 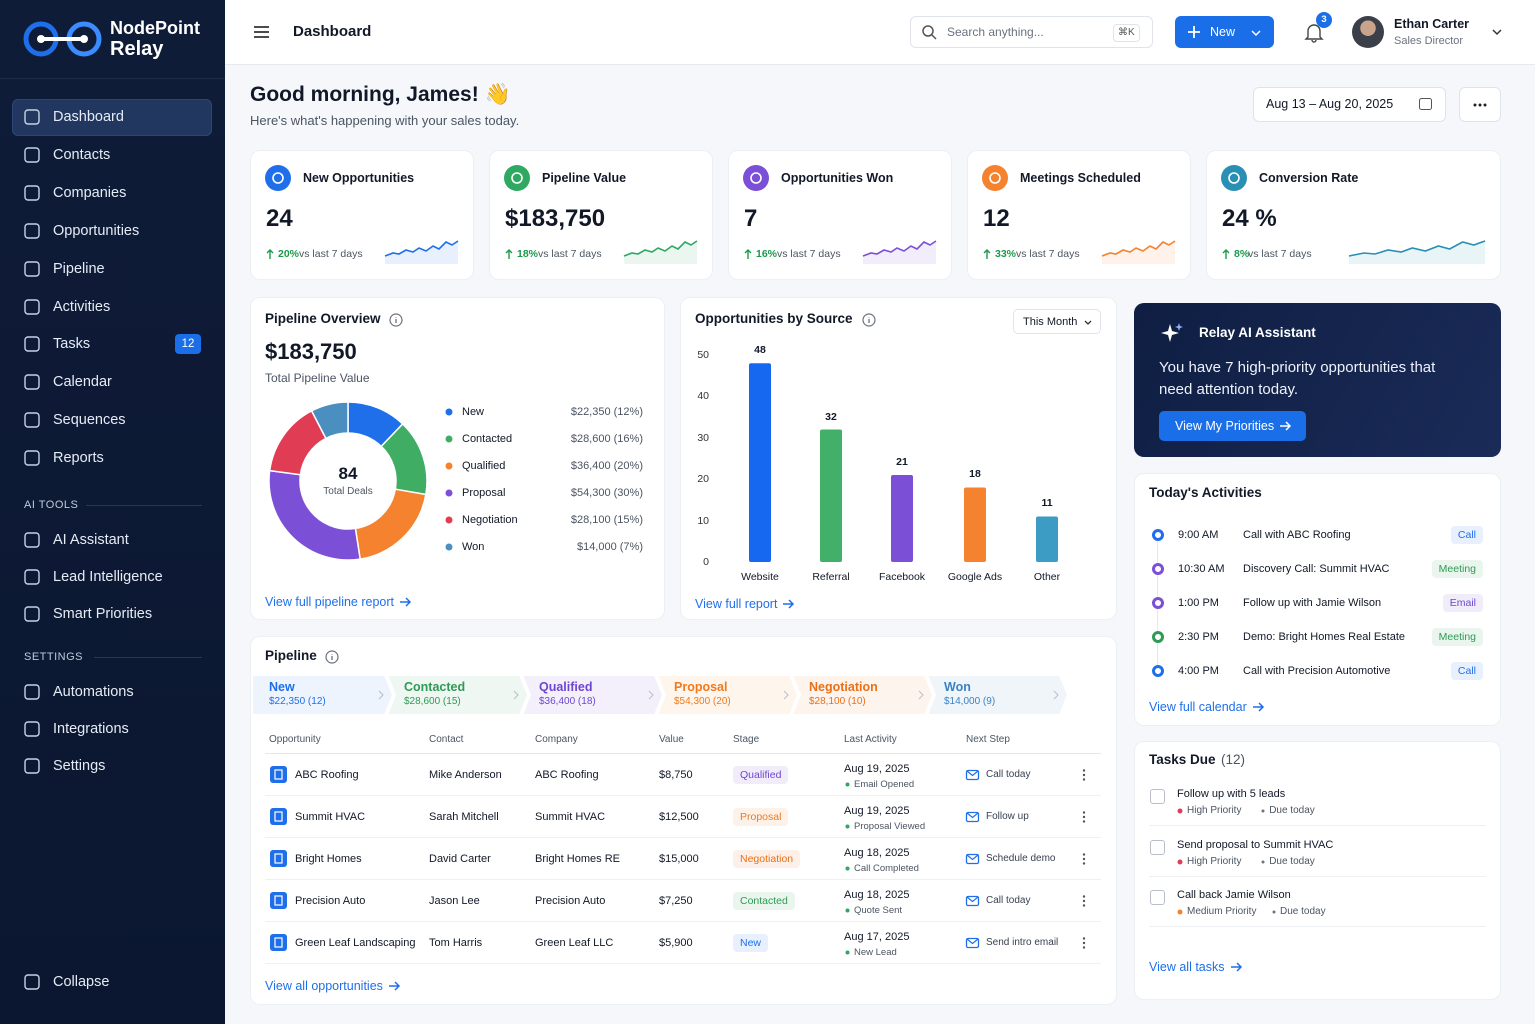 What do you see at coordinates (1195, 967) in the screenshot?
I see `tasks-link: View all tasks` at bounding box center [1195, 967].